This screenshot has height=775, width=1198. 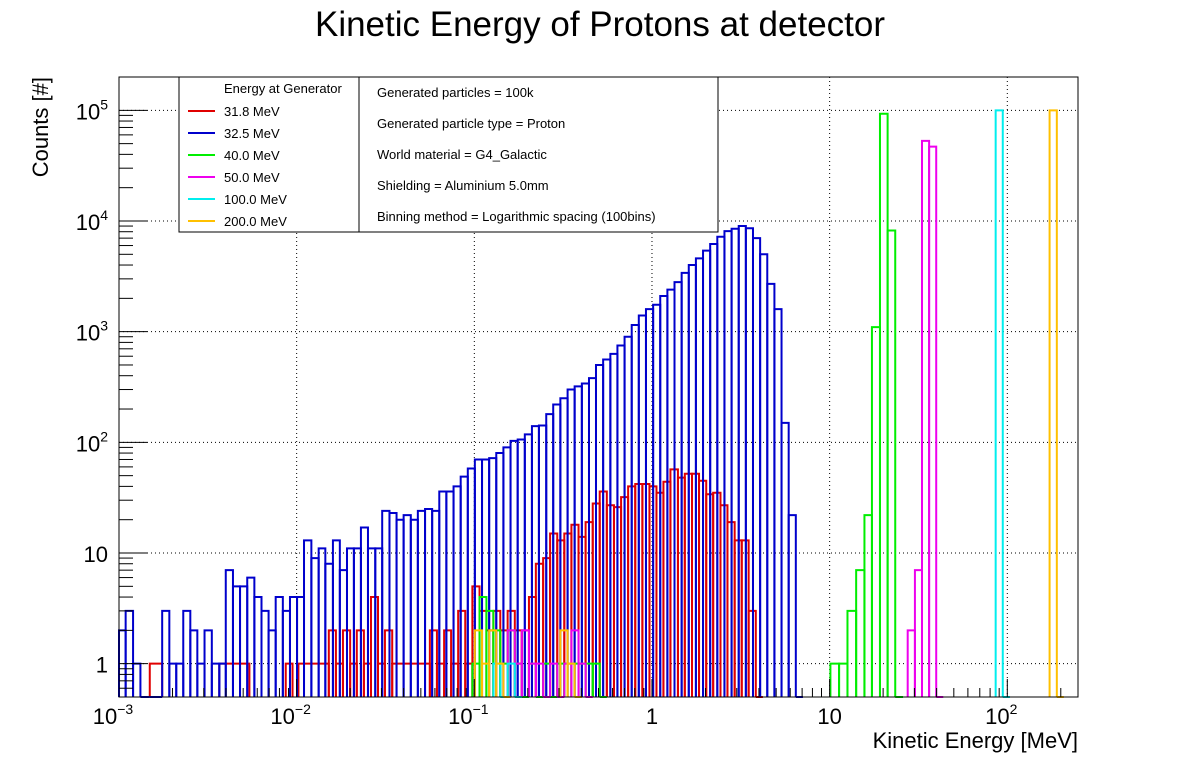 What do you see at coordinates (255, 221) in the screenshot?
I see `legend-label: 200.0 MeV` at bounding box center [255, 221].